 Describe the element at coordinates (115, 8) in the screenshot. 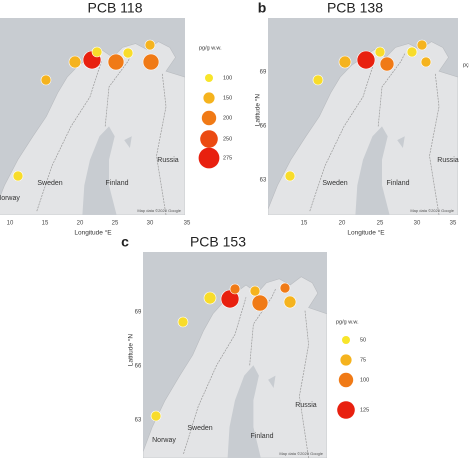

I see `panel-title: PCB 118` at that location.